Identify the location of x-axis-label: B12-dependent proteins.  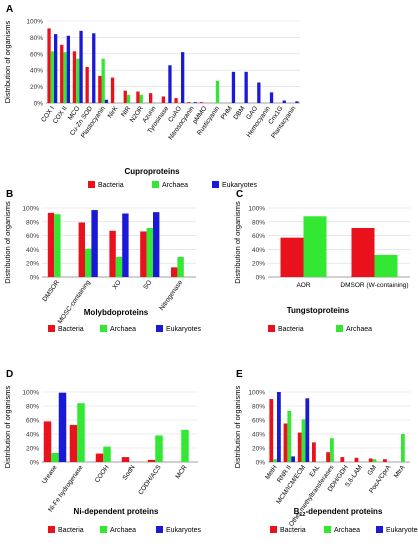
(338, 512).